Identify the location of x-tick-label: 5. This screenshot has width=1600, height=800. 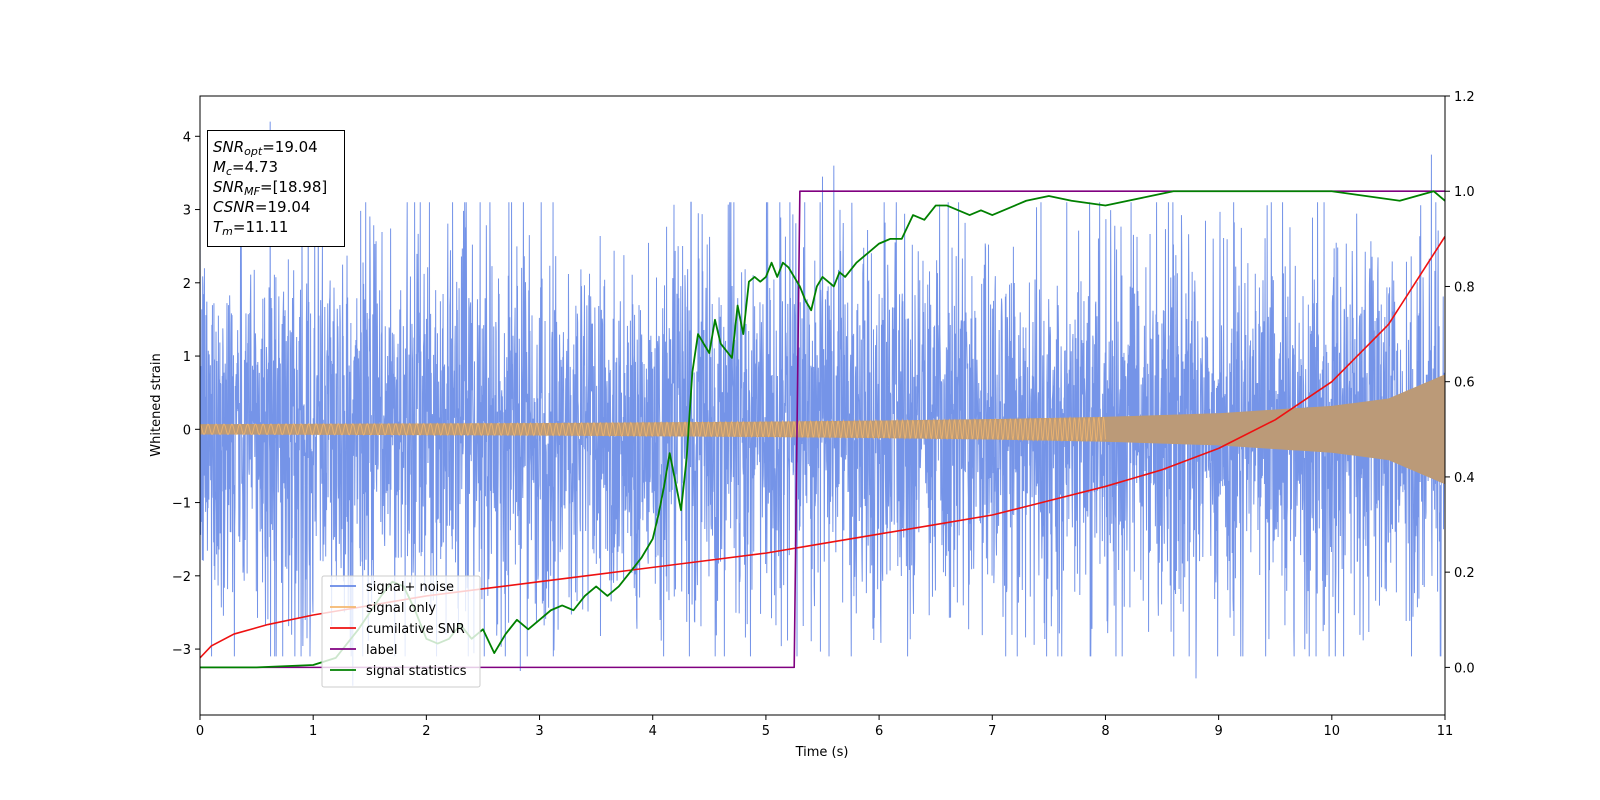
(766, 731).